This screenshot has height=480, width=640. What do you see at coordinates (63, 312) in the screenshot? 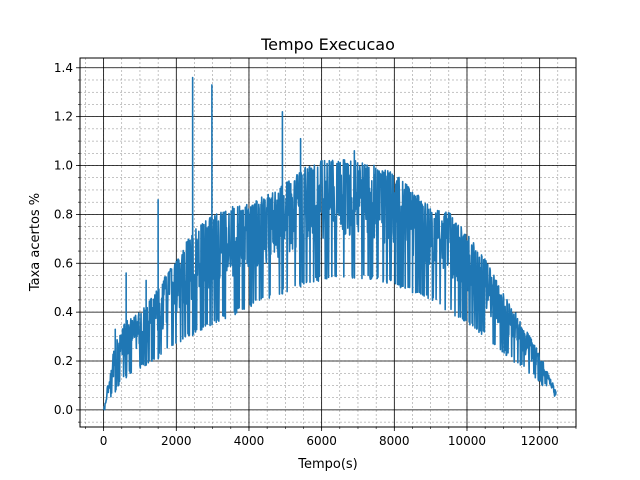
I see `y-tick-label: 0.4` at bounding box center [63, 312].